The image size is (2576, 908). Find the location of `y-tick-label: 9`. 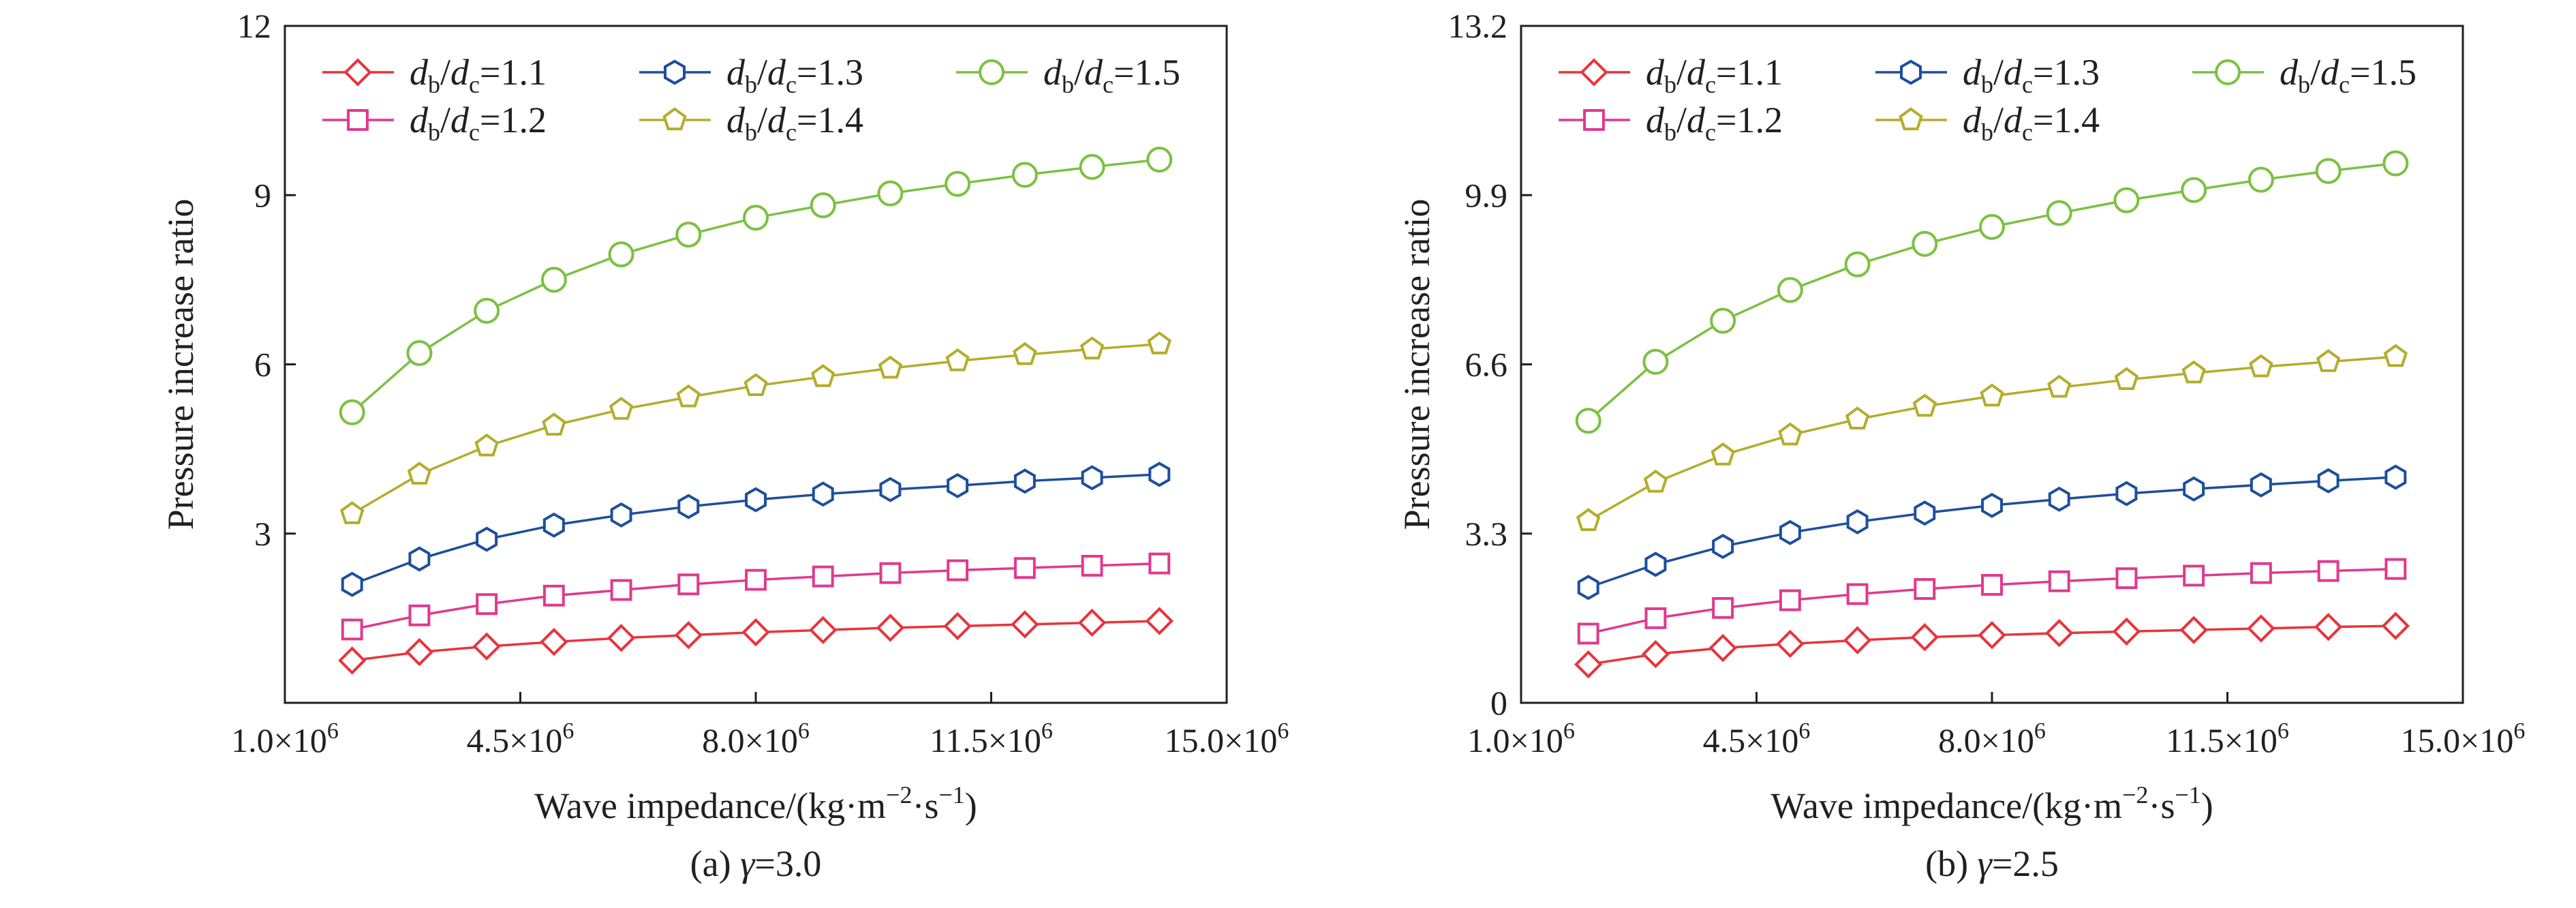

y-tick-label: 9 is located at coordinates (262, 195).